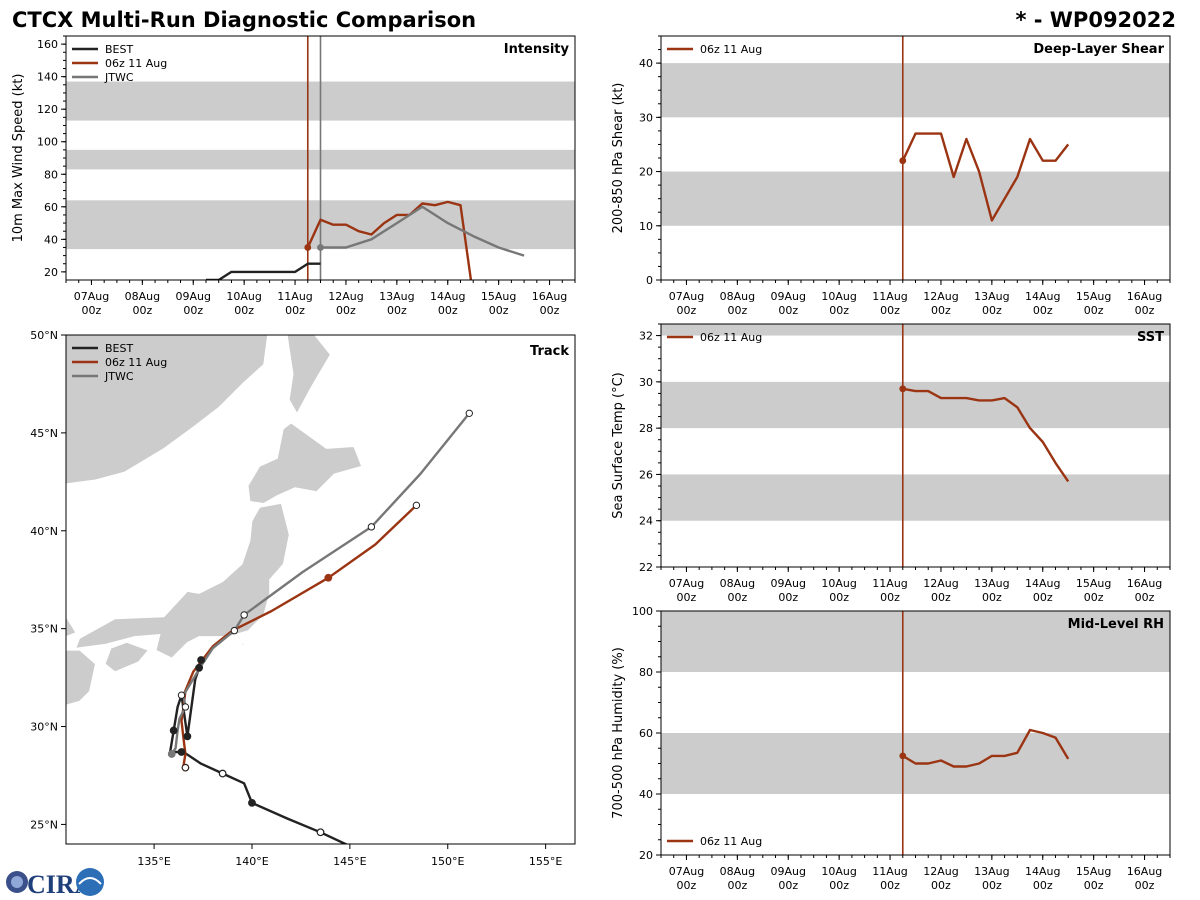  I want to click on legend-label: 06z 11 Aug, so click(136, 362).